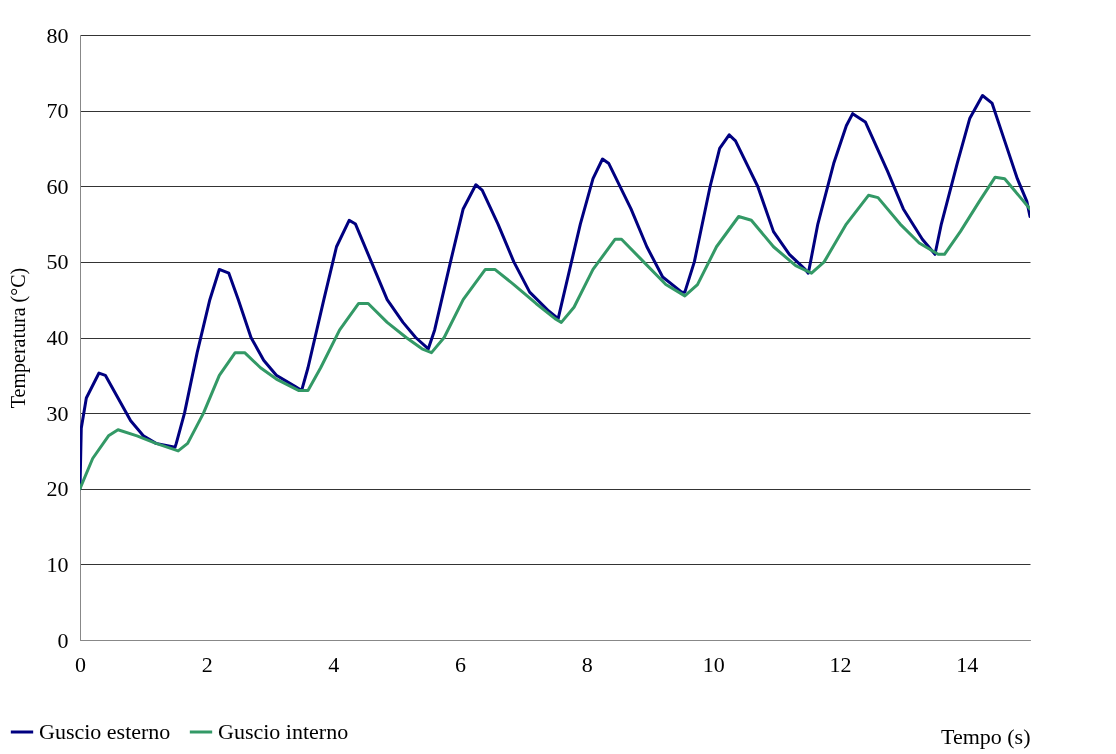 The height and width of the screenshot is (754, 1116). Describe the element at coordinates (587, 664) in the screenshot. I see `x-tick-label: 8` at that location.